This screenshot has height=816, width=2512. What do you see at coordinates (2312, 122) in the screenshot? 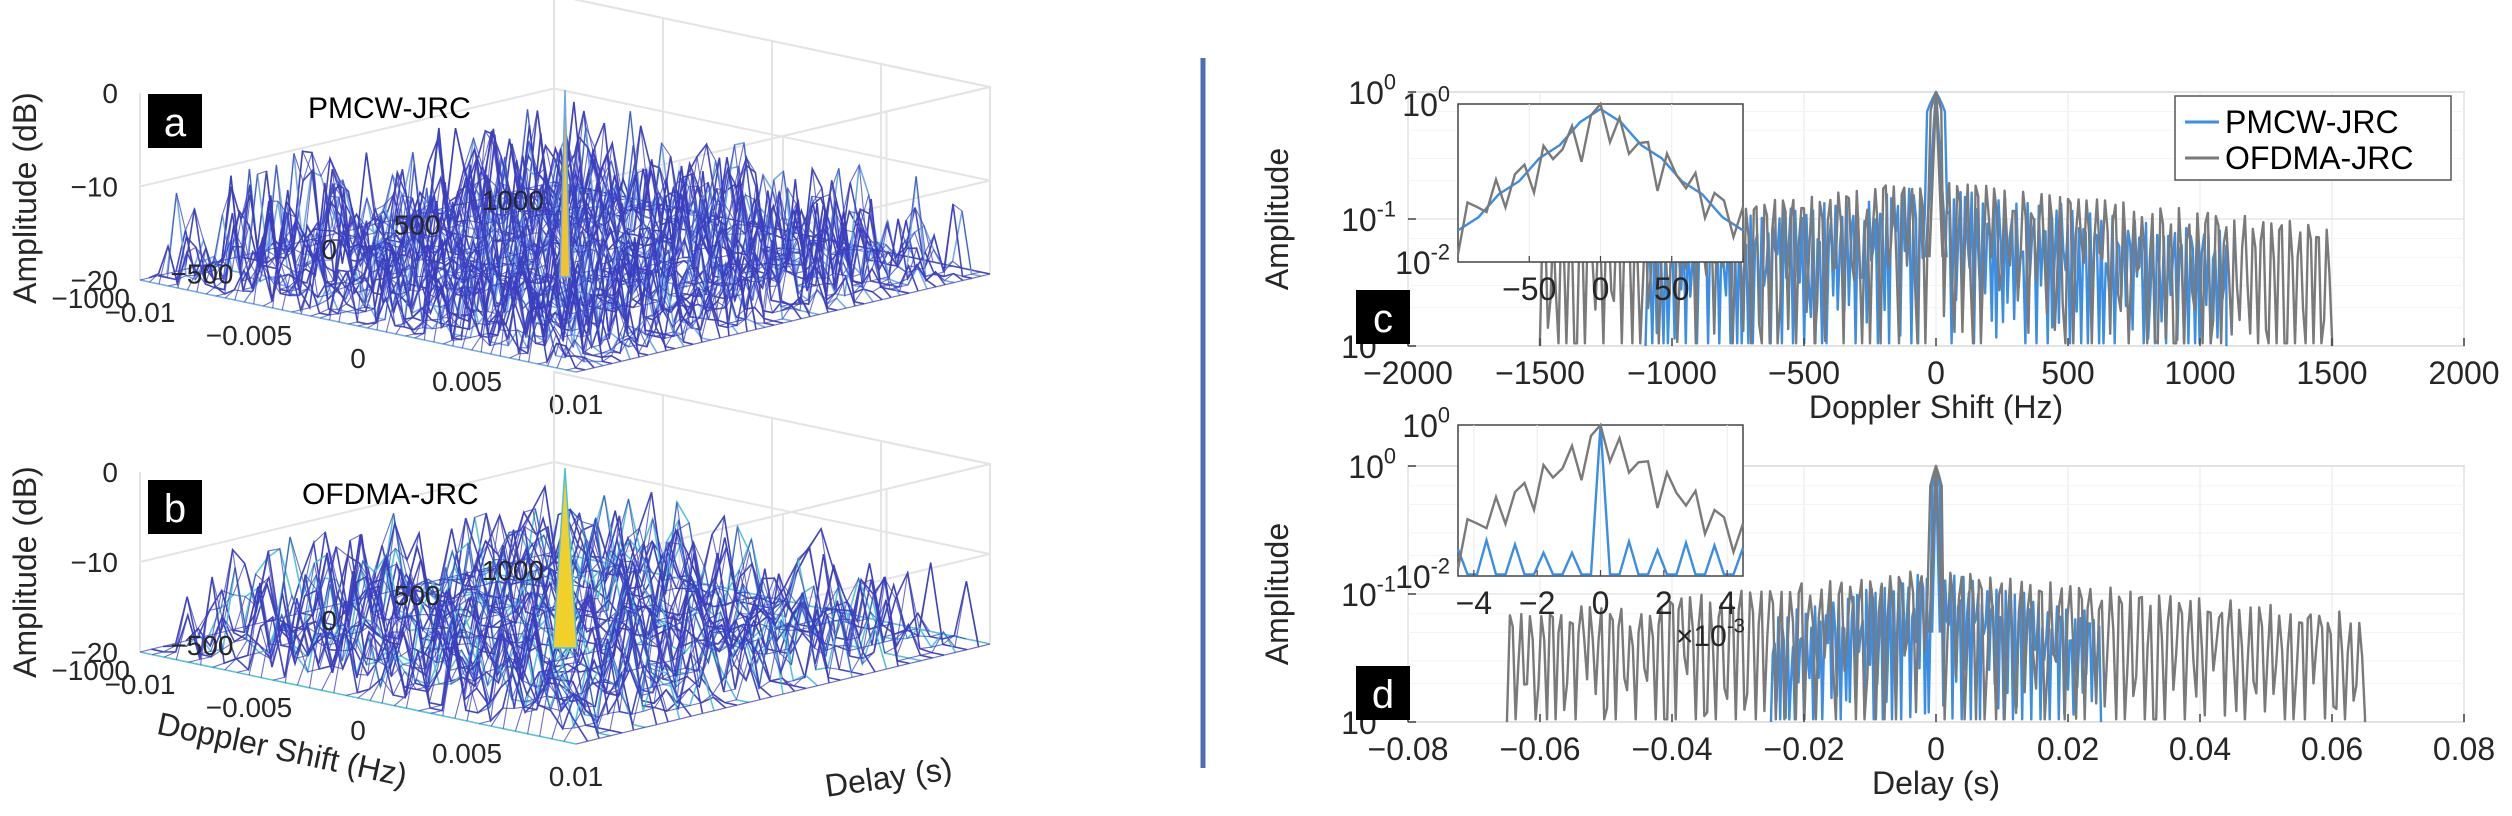
I see `legend-entry-0: PMCW-JRC` at bounding box center [2312, 122].